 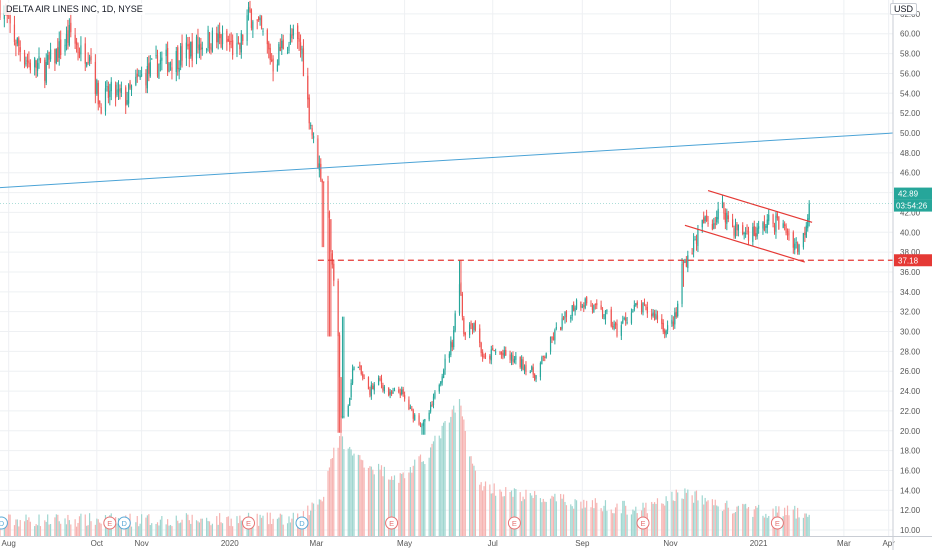 What do you see at coordinates (910, 272) in the screenshot?
I see `y-tick-label: 36.00` at bounding box center [910, 272].